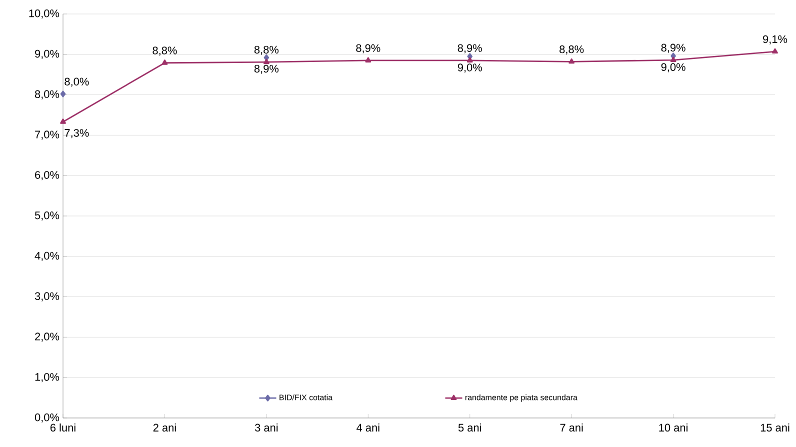  What do you see at coordinates (47, 377) in the screenshot?
I see `y-tick-label: 1,0%` at bounding box center [47, 377].